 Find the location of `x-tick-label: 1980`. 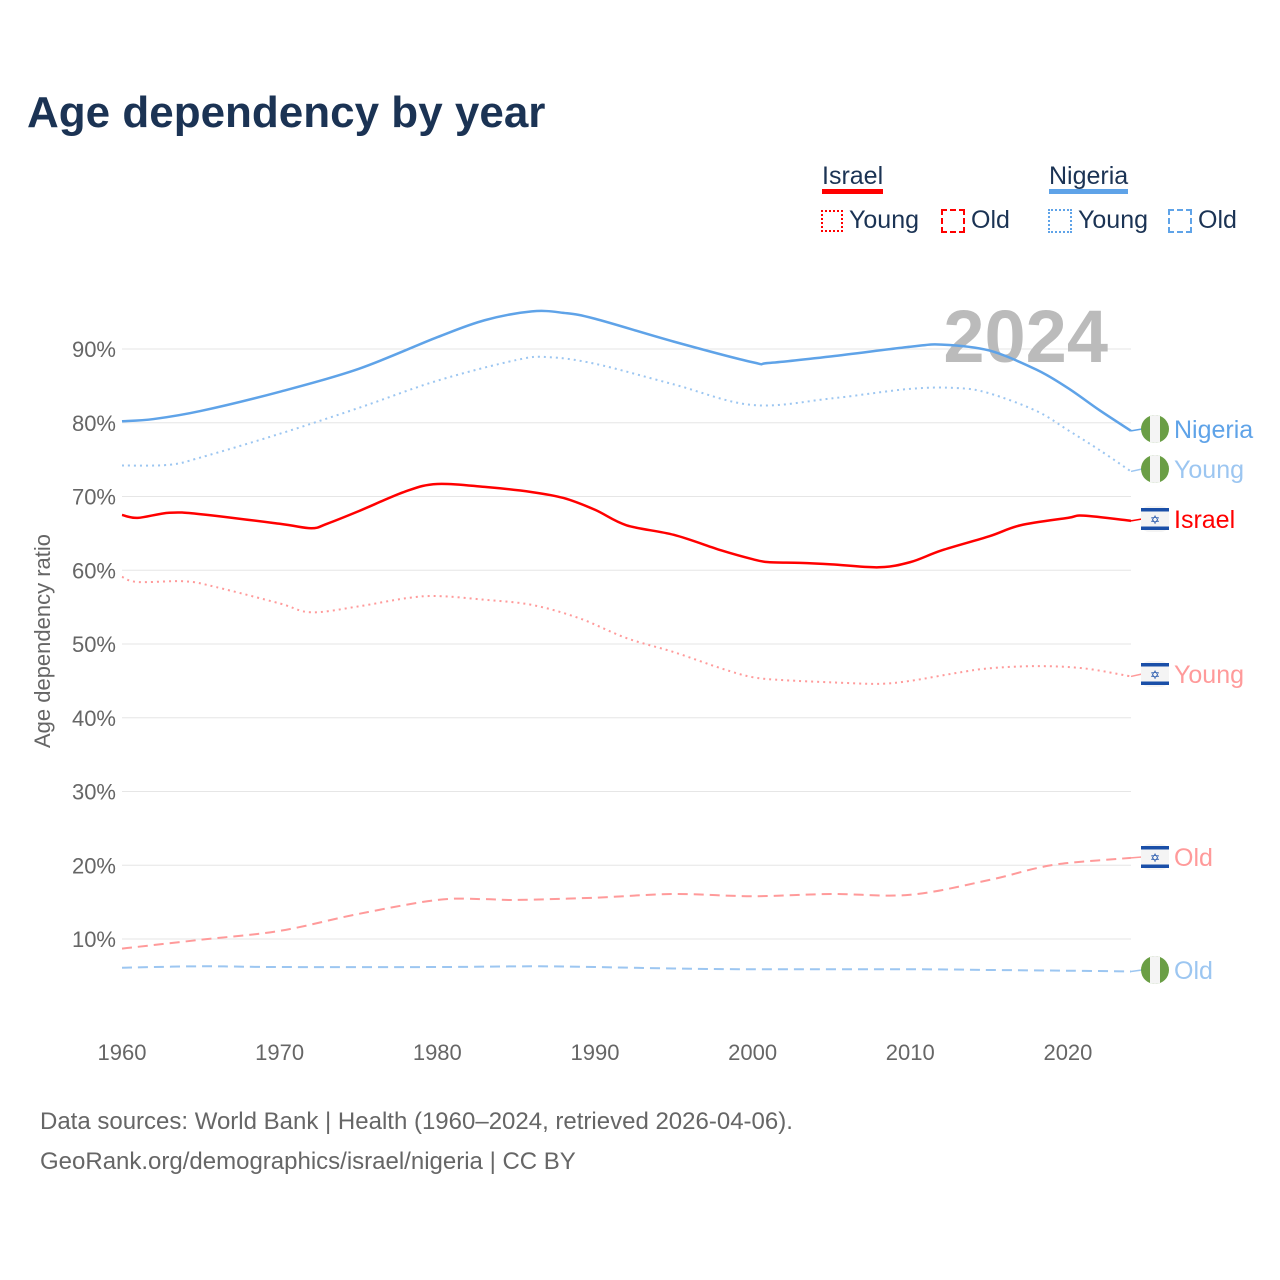

x-tick-label: 1980 is located at coordinates (437, 1052).